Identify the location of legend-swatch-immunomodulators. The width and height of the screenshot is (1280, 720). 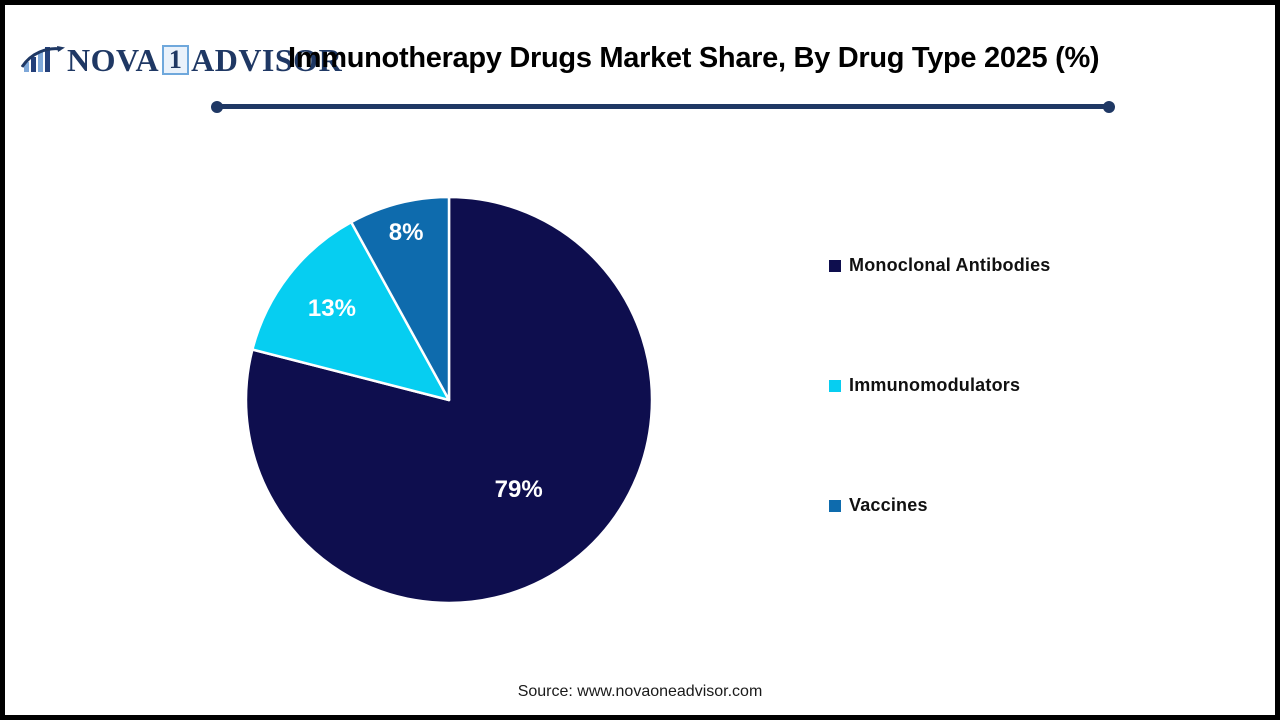
(835, 385).